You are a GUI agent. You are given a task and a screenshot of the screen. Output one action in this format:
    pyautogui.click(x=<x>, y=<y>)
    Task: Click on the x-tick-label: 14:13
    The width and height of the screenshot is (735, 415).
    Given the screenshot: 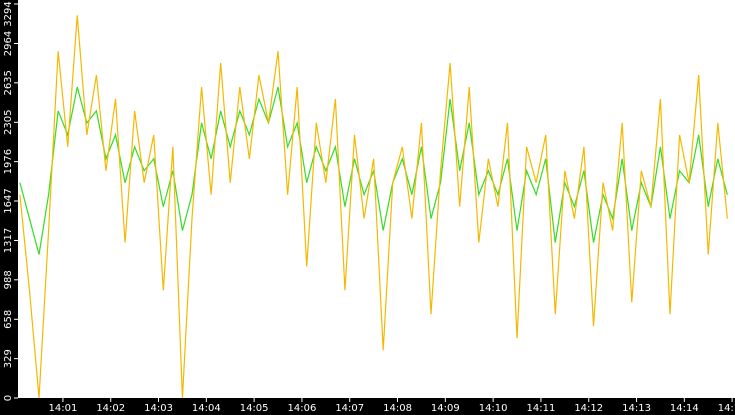 What is the action you would take?
    pyautogui.click(x=636, y=408)
    